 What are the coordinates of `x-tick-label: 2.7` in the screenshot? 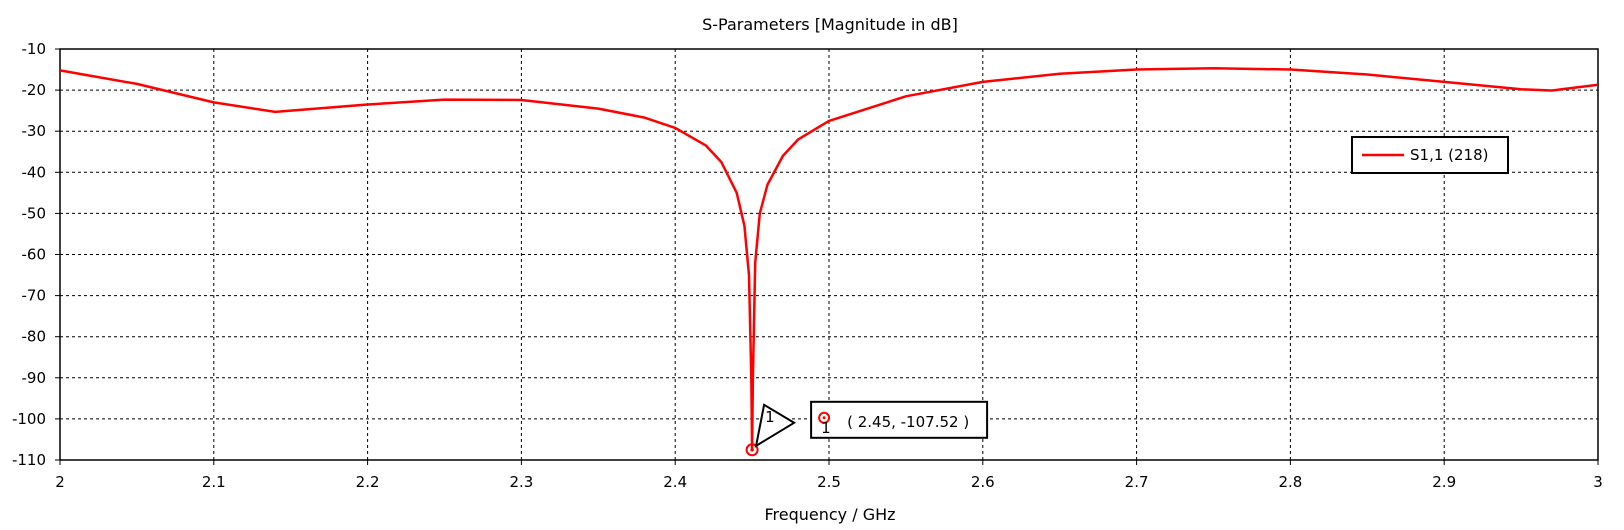 It's located at (1137, 482).